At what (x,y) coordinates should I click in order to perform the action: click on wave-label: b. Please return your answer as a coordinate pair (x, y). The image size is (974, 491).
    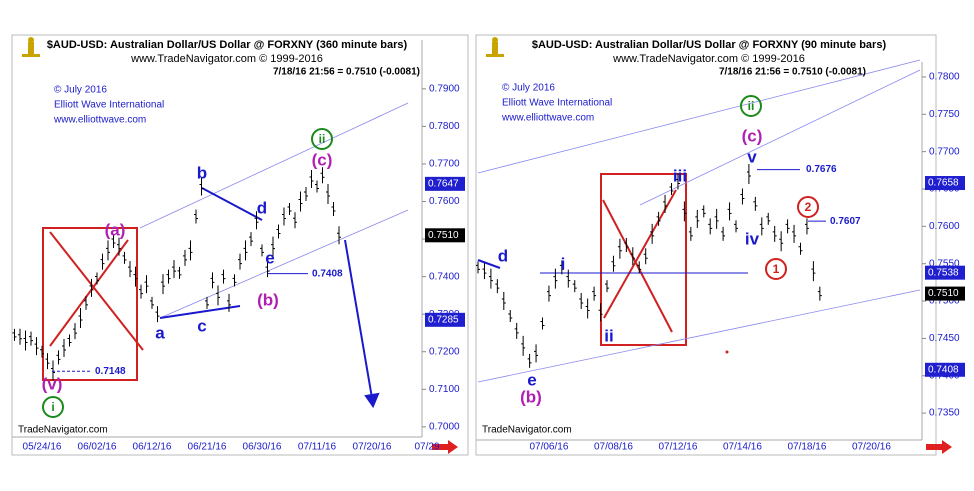
    Looking at the image, I should click on (202, 172).